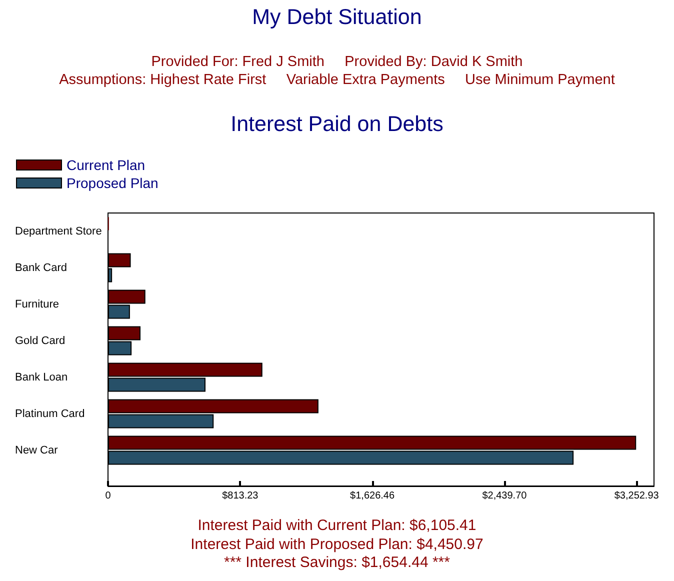  I want to click on x-tick-label: $1,626.46, so click(372, 496).